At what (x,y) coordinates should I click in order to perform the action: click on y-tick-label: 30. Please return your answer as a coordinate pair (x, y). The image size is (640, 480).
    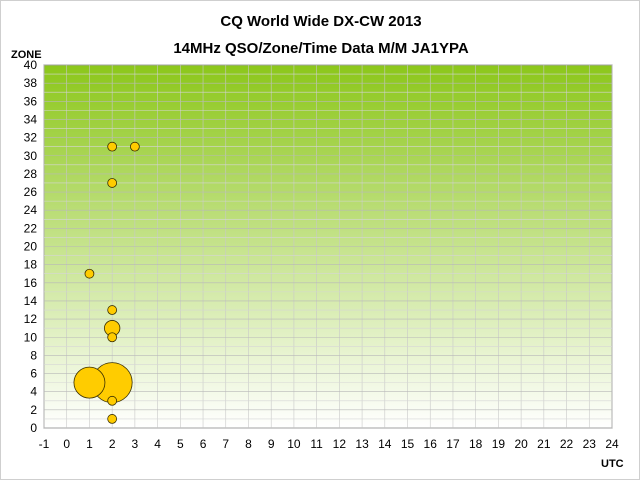
    Looking at the image, I should click on (31, 156).